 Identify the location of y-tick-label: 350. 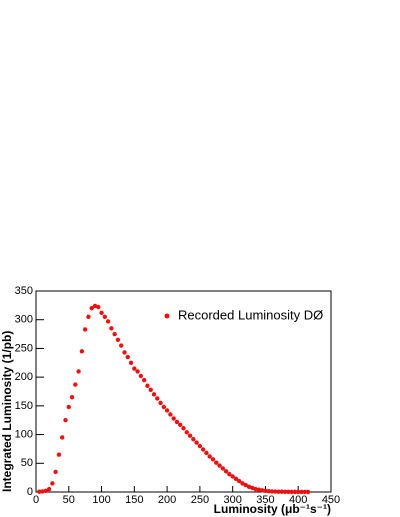
(24, 291).